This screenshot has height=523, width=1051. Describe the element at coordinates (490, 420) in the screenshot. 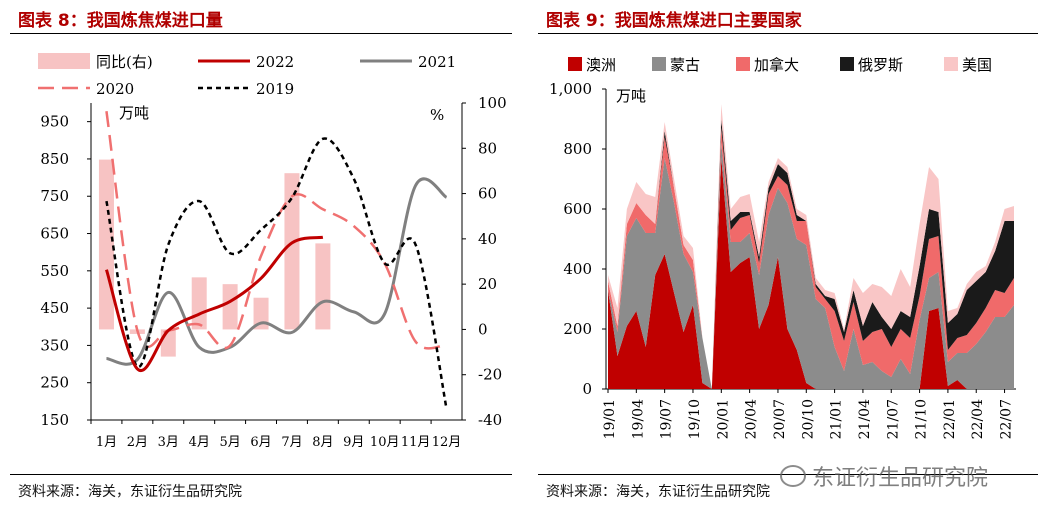

I see `y-tick-label-right: -40` at that location.